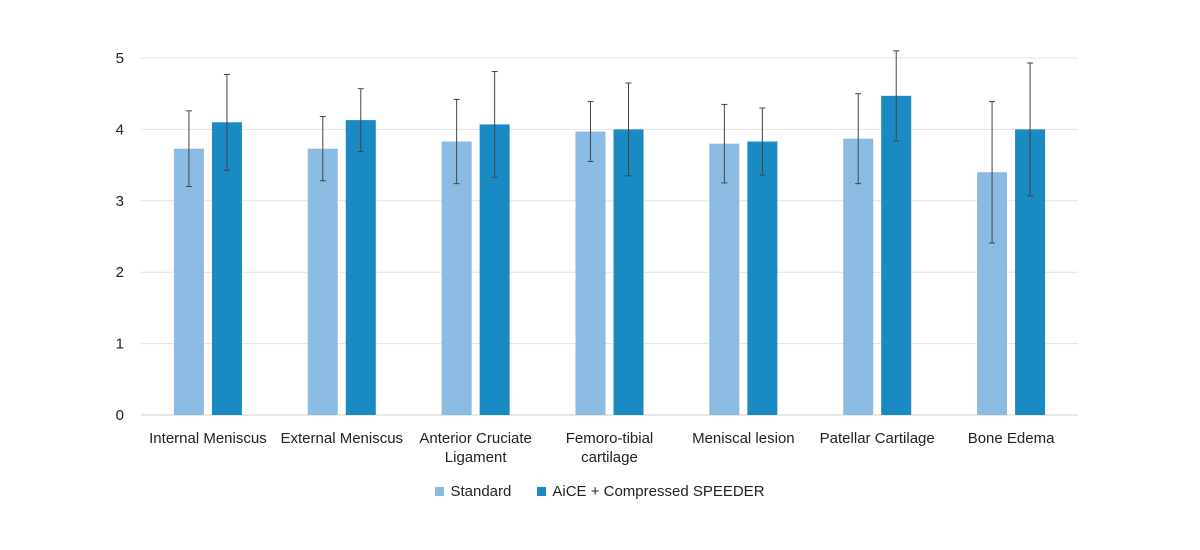 The width and height of the screenshot is (1200, 550). I want to click on legend-swatch-standard, so click(440, 491).